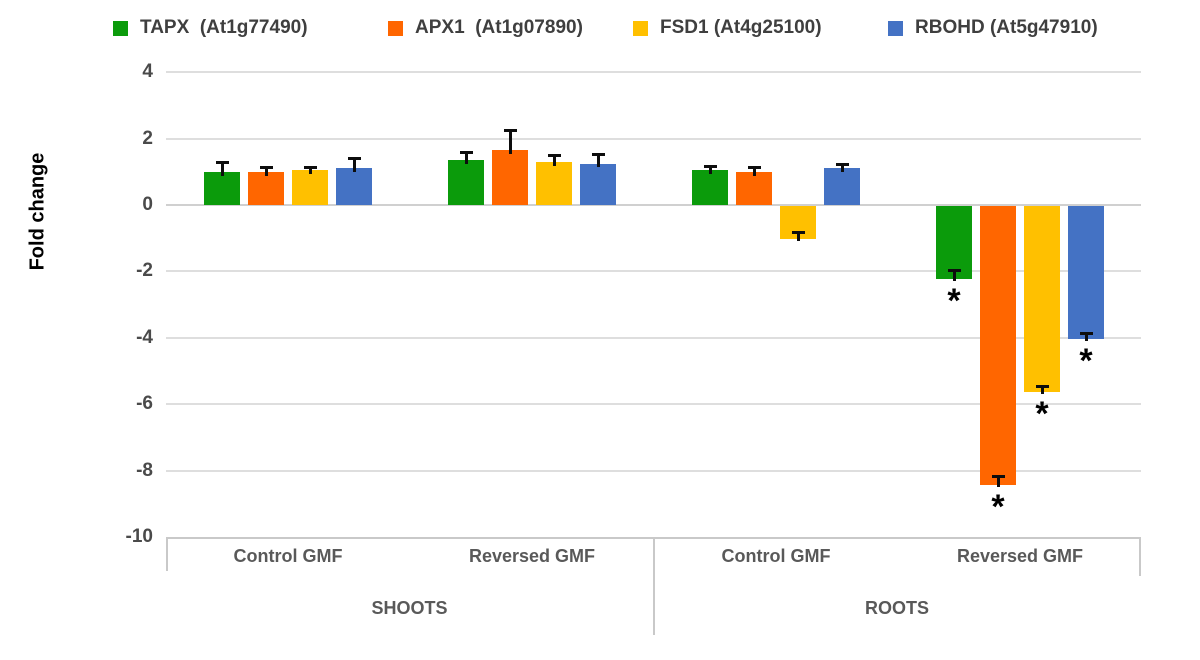  What do you see at coordinates (1006, 27) in the screenshot?
I see `legend-label-rbohd: RBOHD (At5g47910)` at bounding box center [1006, 27].